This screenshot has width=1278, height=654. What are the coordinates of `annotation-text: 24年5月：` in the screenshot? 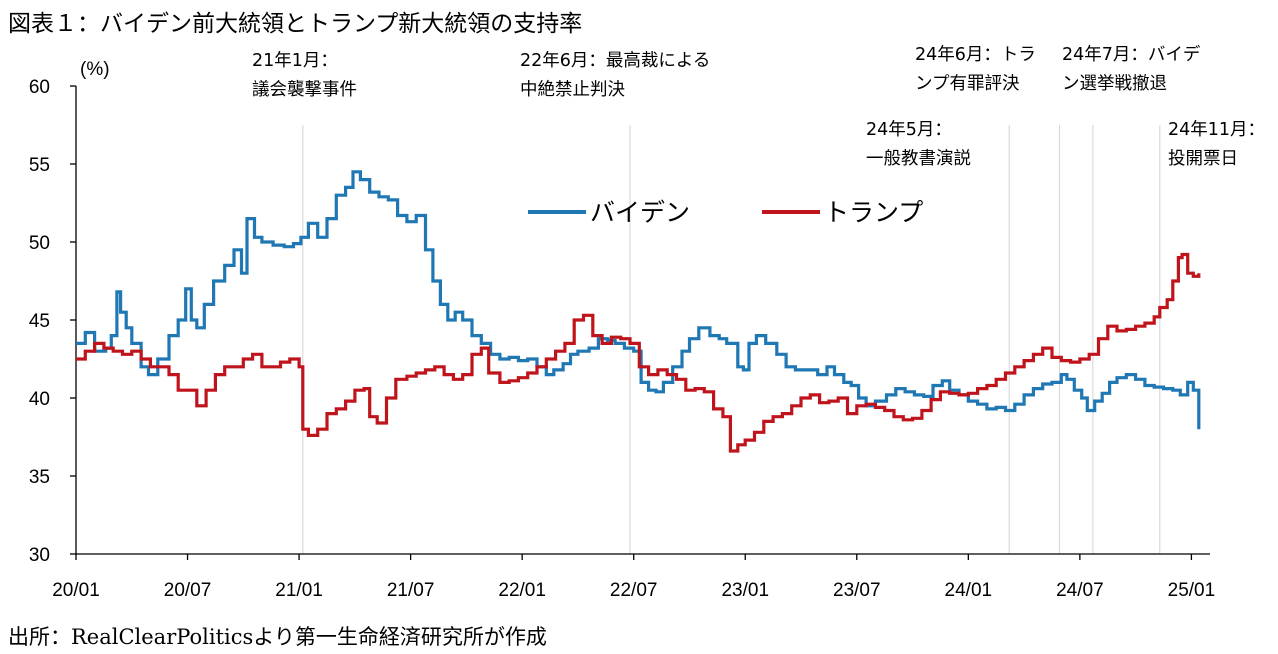 It's located at (909, 130).